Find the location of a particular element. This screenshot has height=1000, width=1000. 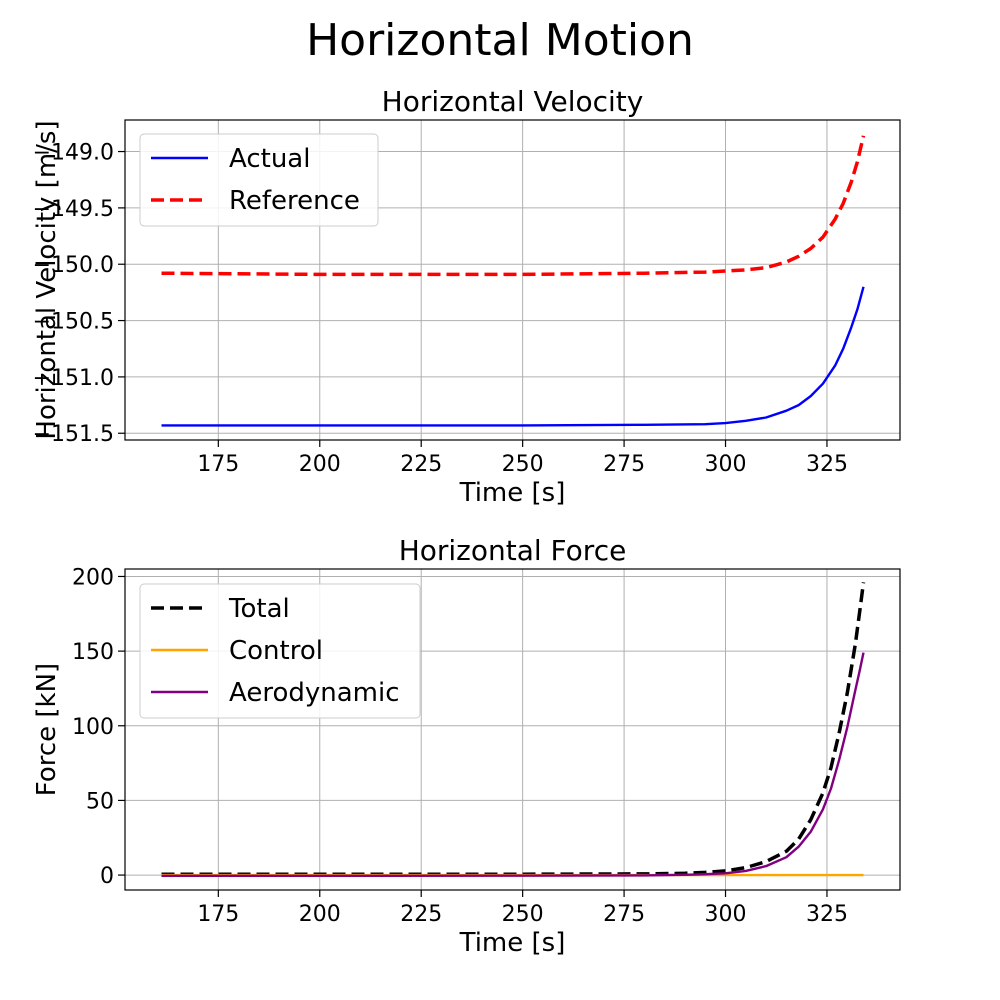

figure-title: Horizontal Motion is located at coordinates (500, 40).